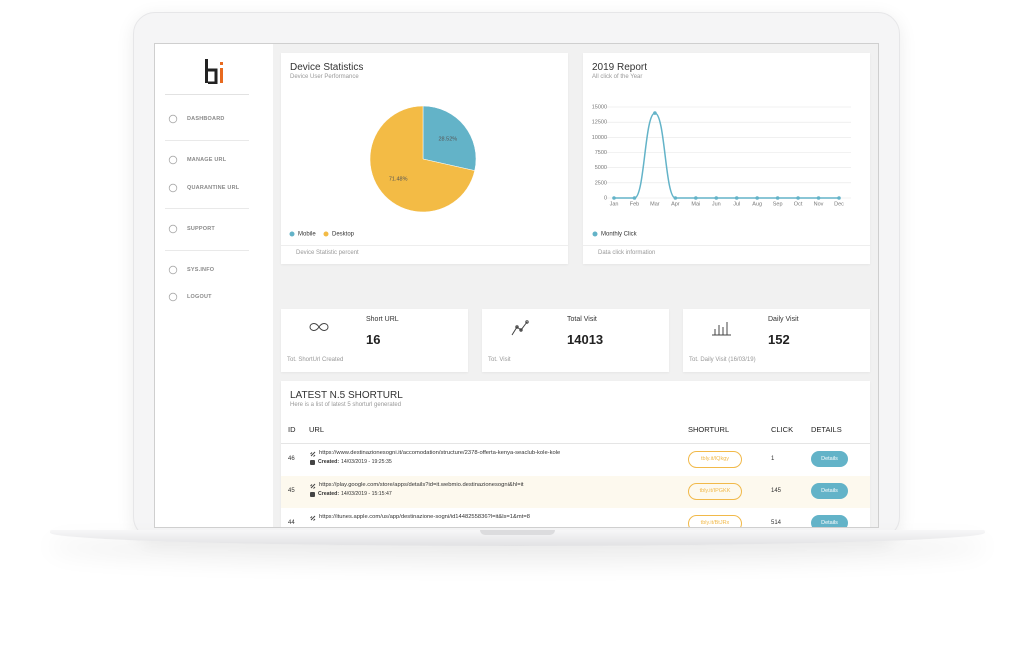  I want to click on card-subtitle: Device User Performance, so click(324, 77).